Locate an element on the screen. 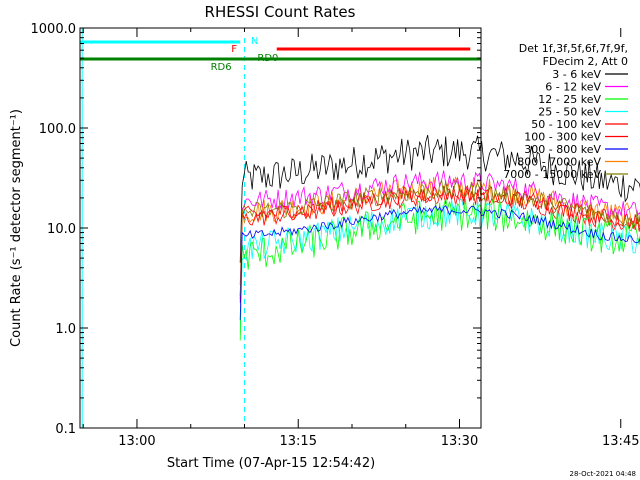  legend-entry-label: 800 - 7000 keV is located at coordinates (559, 162).